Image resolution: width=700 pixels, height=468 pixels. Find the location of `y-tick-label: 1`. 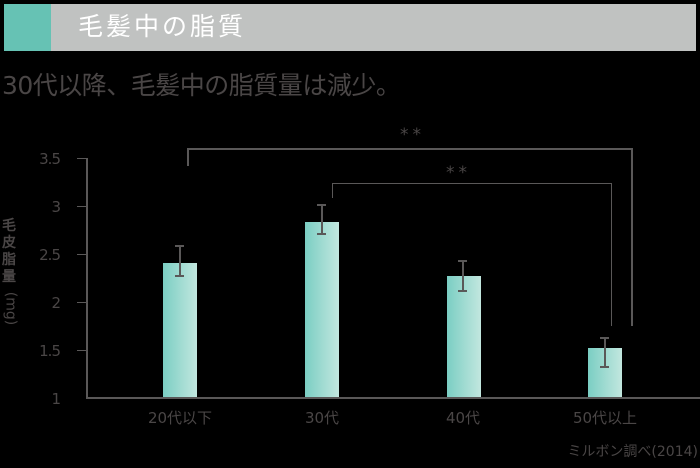

y-tick-label: 1 is located at coordinates (56, 399).